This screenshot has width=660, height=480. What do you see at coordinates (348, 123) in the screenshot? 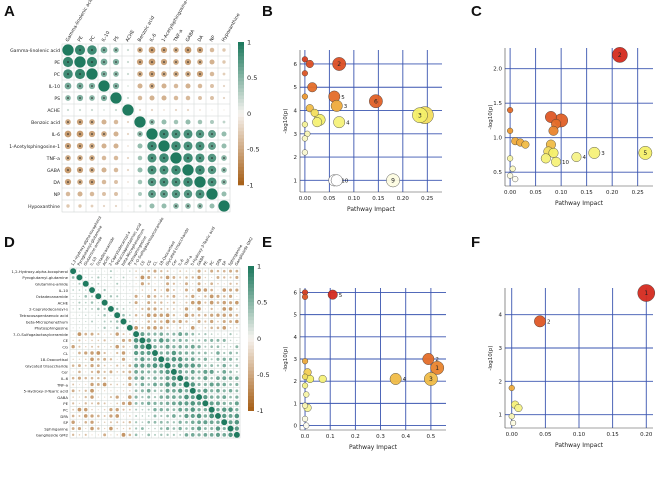
I see `B-bubble-label: 4` at bounding box center [348, 123].